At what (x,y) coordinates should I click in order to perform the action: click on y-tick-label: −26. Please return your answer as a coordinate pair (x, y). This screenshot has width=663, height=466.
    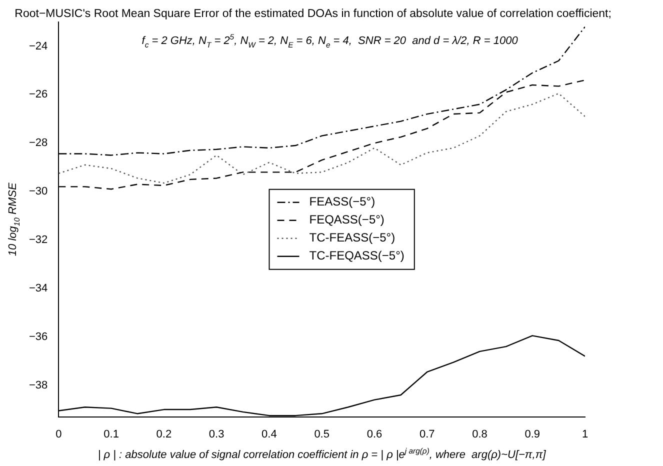
    Looking at the image, I should click on (38, 94).